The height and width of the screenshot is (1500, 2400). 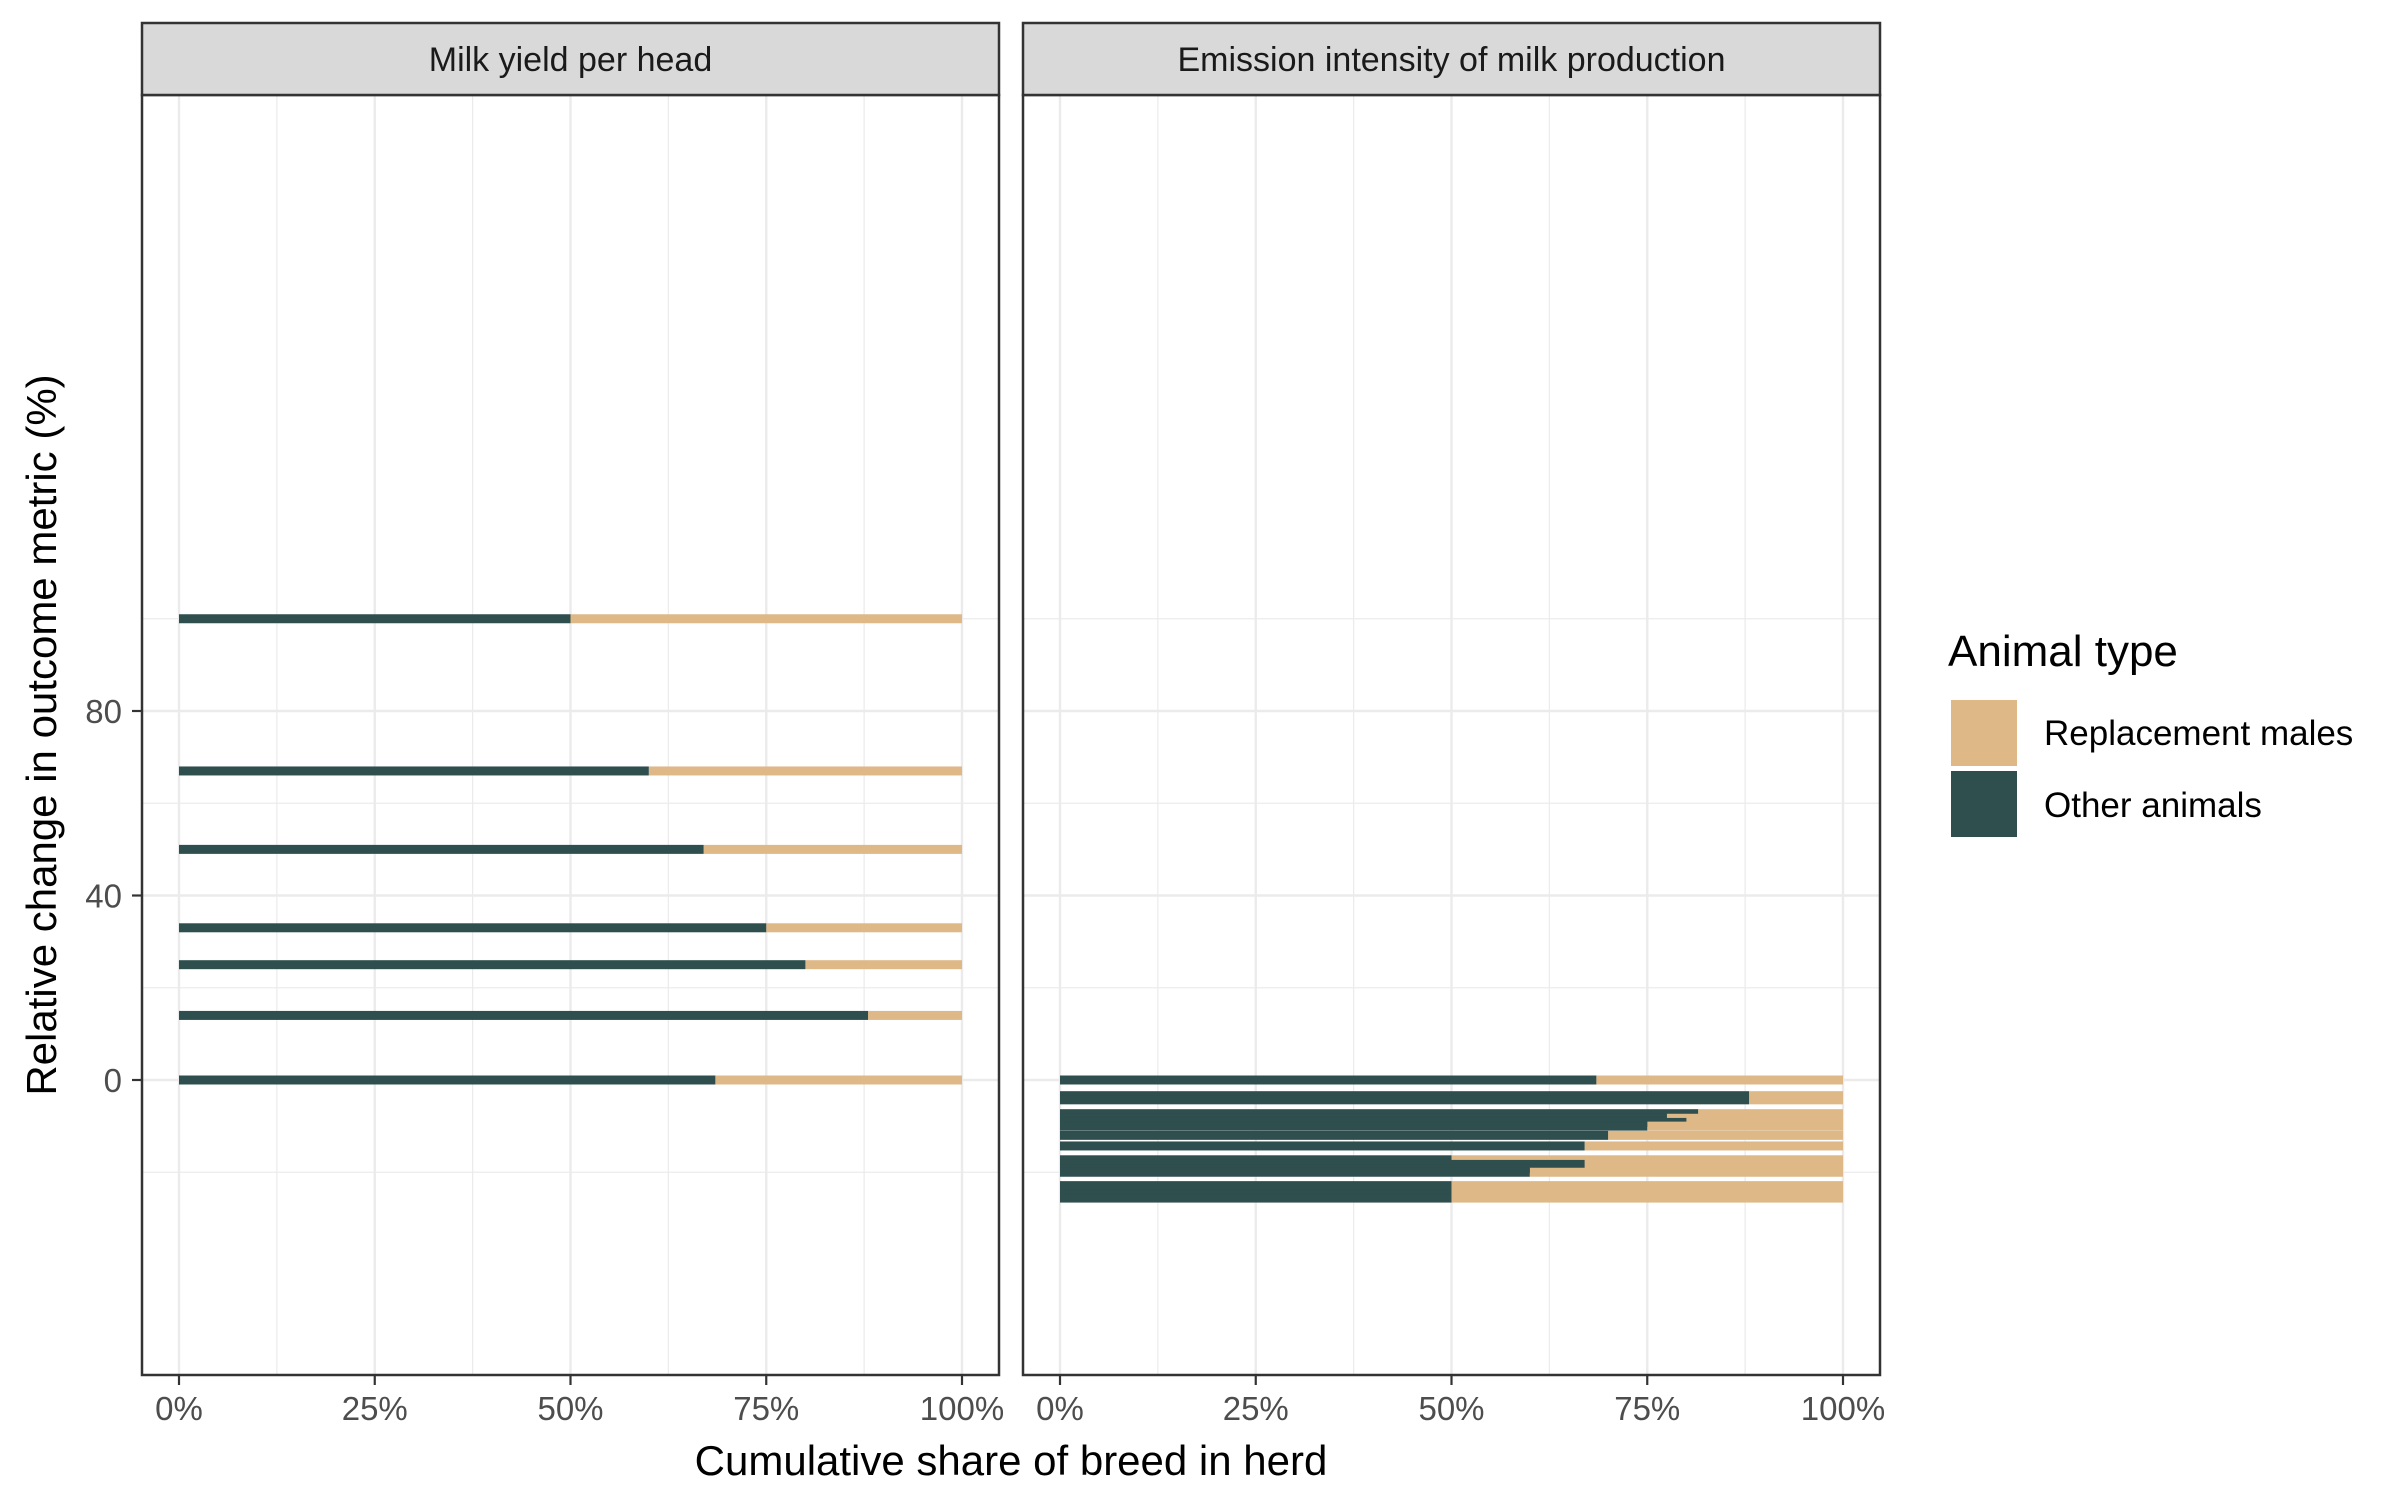 I want to click on x-axis-right-panel: 0% 25% 50% 75% 100%, so click(x=1460, y=1401).